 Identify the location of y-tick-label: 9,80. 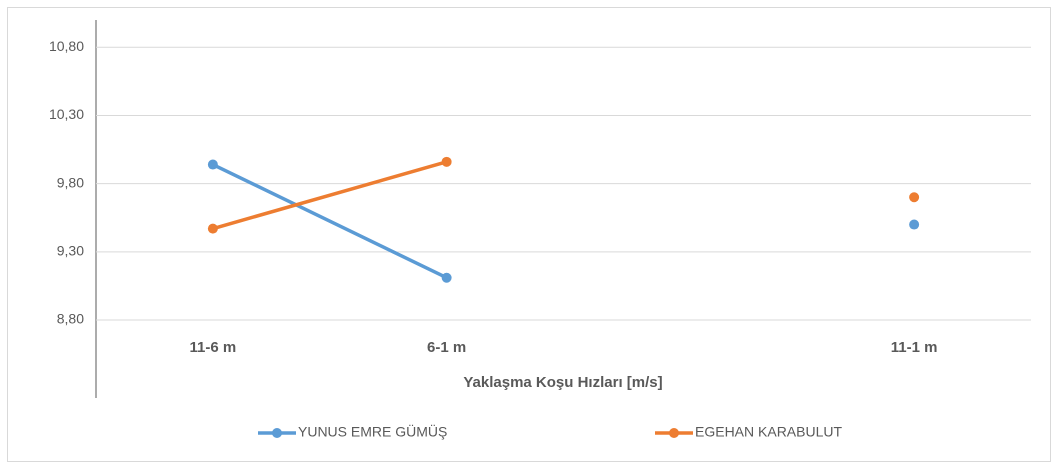
(70, 182).